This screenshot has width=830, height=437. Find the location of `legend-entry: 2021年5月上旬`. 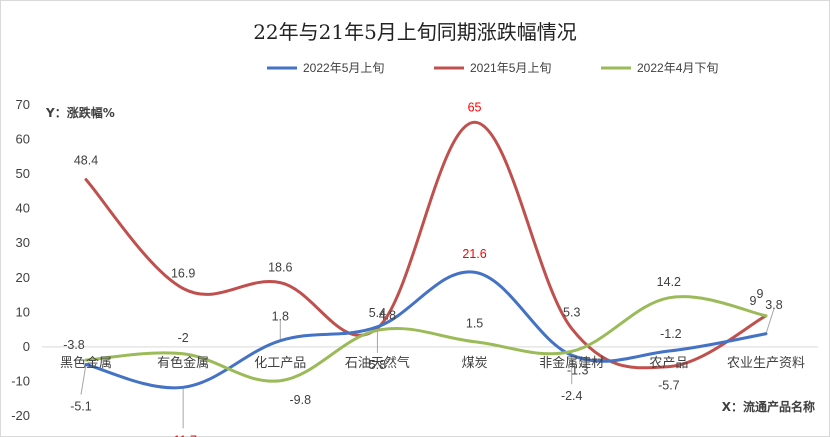

legend-entry: 2021年5月上旬 is located at coordinates (510, 68).